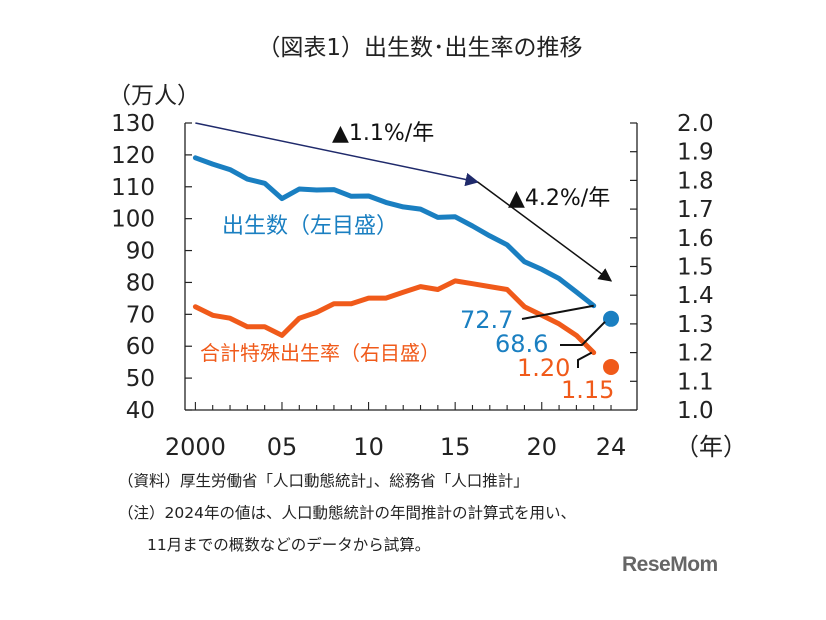  Describe the element at coordinates (310, 226) in the screenshot. I see `series-name-label: 出生数（左目盛）` at that location.